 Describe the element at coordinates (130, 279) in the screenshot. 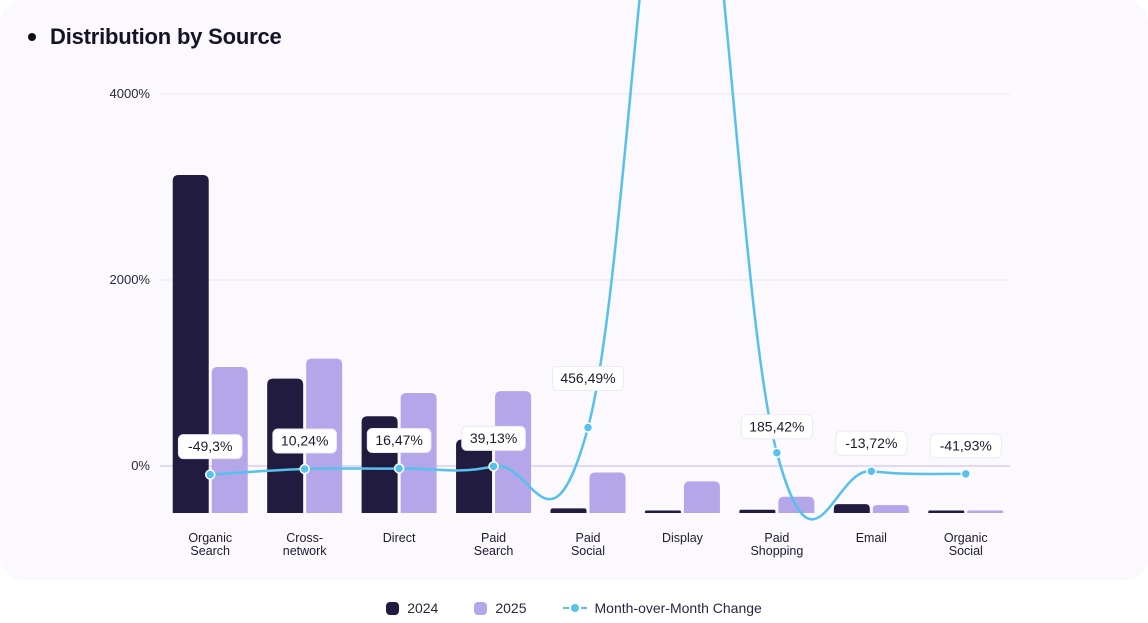

I see `y-tick-label: 2000%` at that location.